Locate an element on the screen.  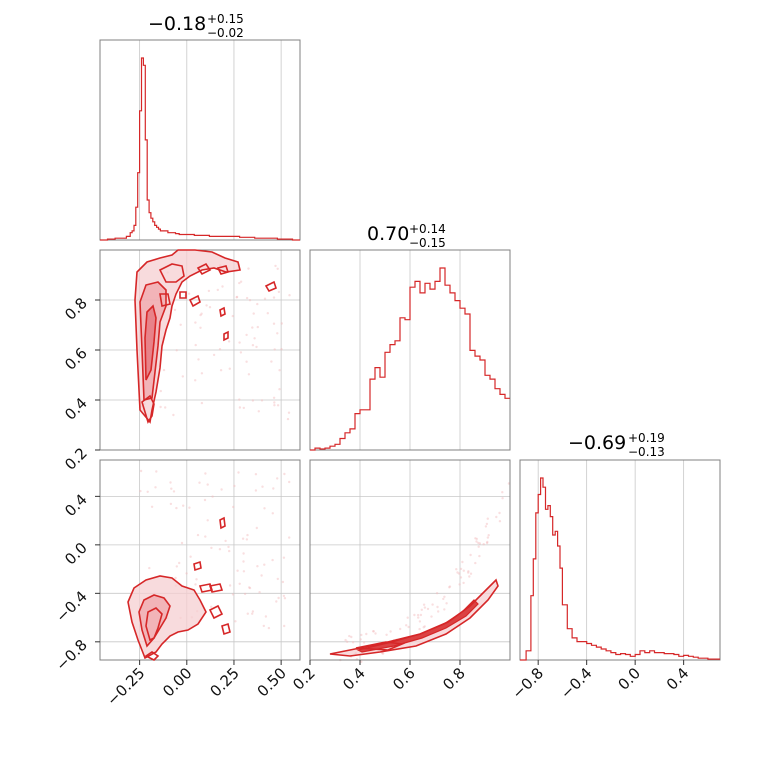
title-median-2: −0.69 is located at coordinates (597, 443).